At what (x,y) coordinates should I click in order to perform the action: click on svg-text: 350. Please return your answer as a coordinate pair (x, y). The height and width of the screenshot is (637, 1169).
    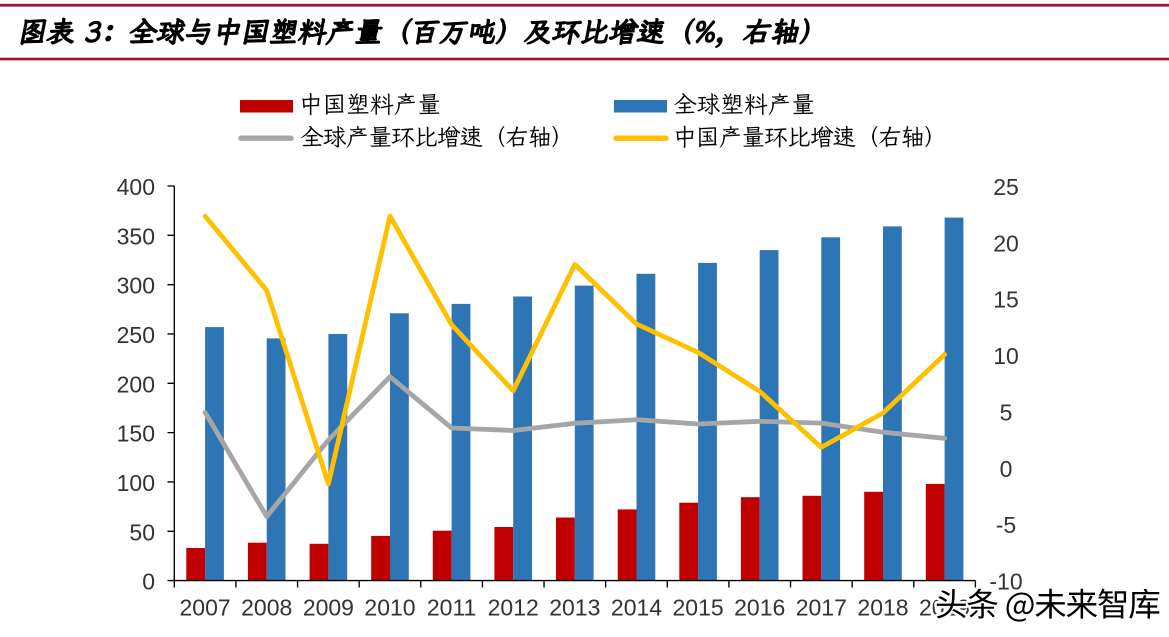
    Looking at the image, I should click on (136, 236).